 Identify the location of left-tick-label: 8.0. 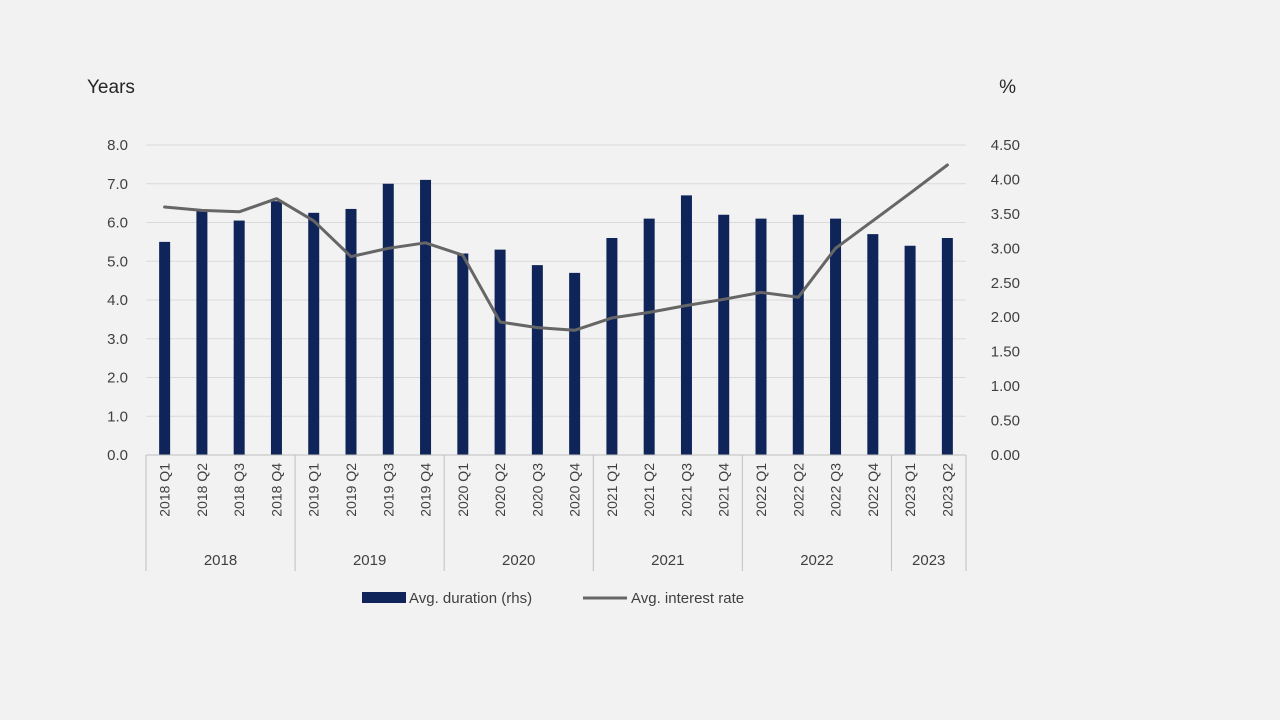
(117, 145).